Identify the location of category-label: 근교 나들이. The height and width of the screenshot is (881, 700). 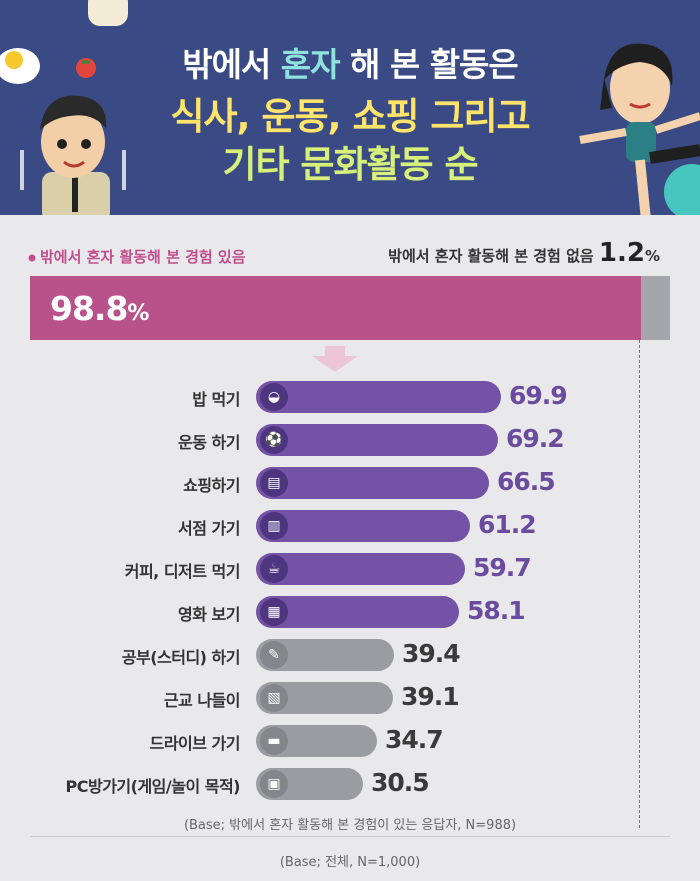
(202, 700).